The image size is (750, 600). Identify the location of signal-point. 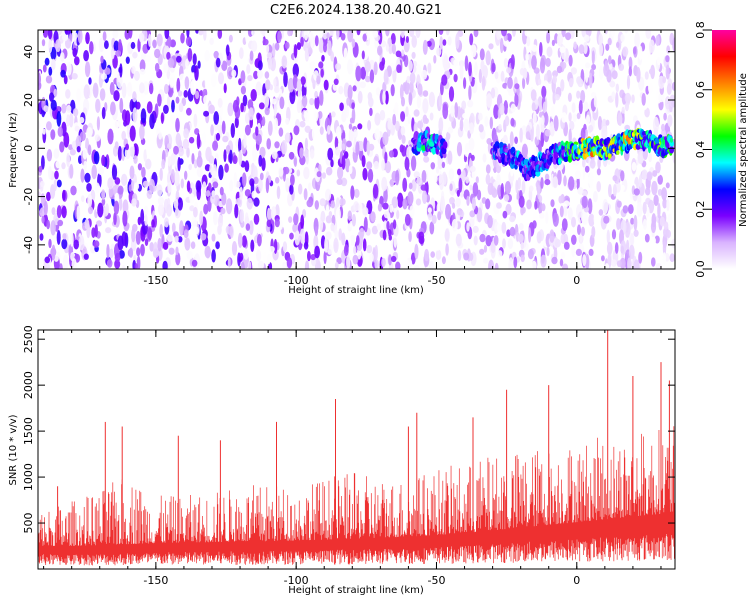
(672, 150).